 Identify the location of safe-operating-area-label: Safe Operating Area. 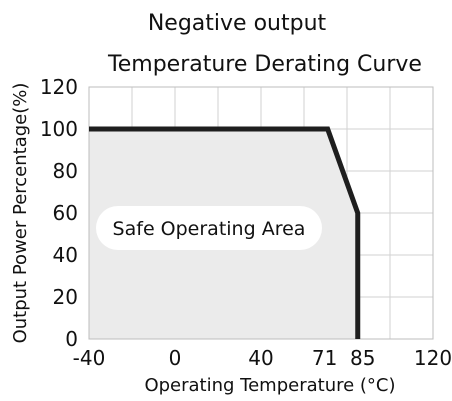
(209, 229).